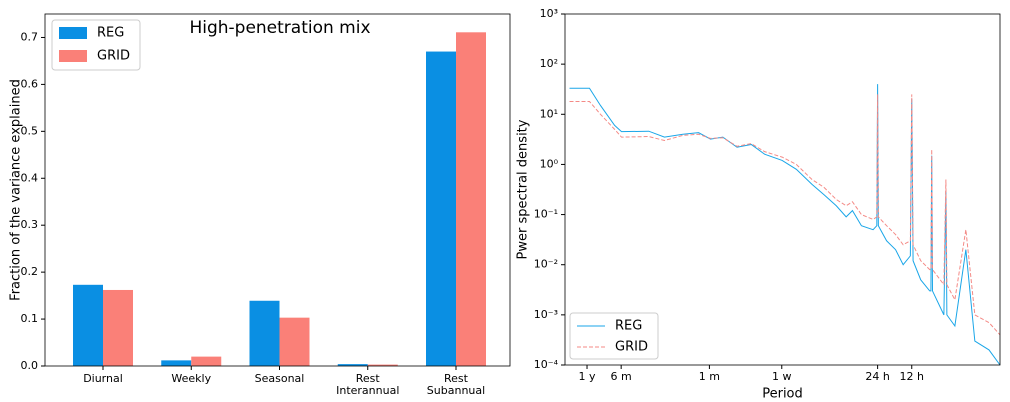  Describe the element at coordinates (549, 63) in the screenshot. I see `y-tick-label: 10²` at that location.